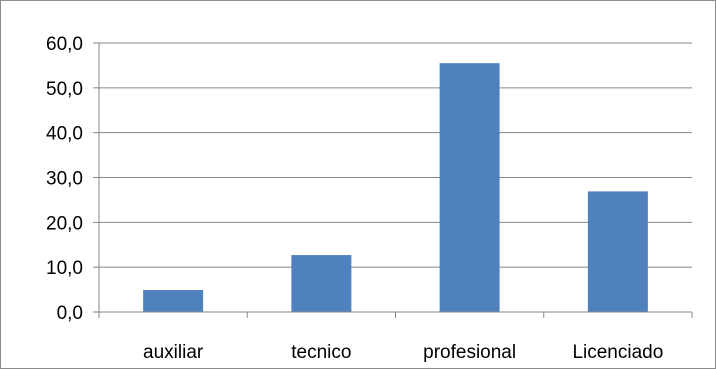 The image size is (716, 369). I want to click on y-tick-label: 20,0, so click(64, 223).